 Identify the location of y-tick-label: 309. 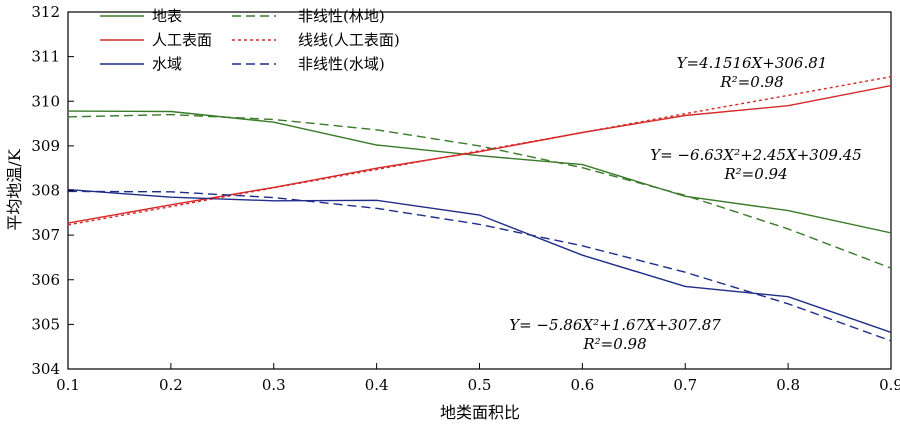
(45, 146).